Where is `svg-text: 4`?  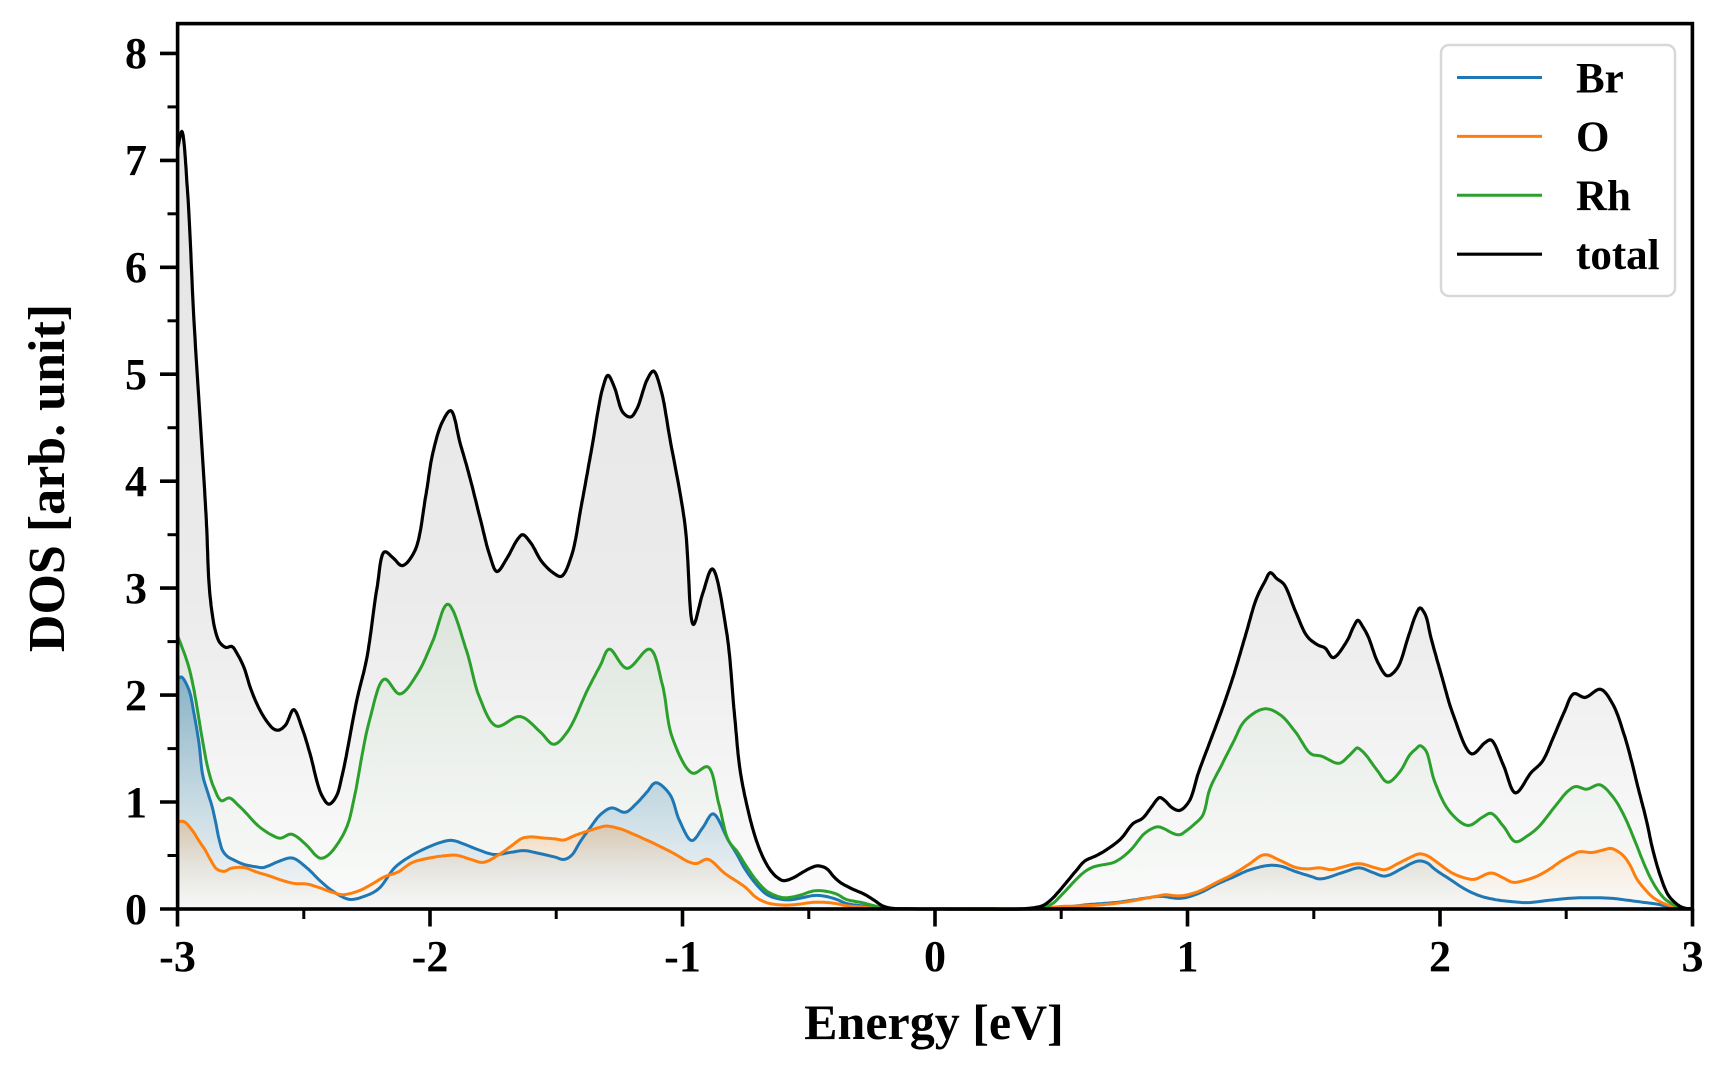
svg-text: 4 is located at coordinates (136, 481).